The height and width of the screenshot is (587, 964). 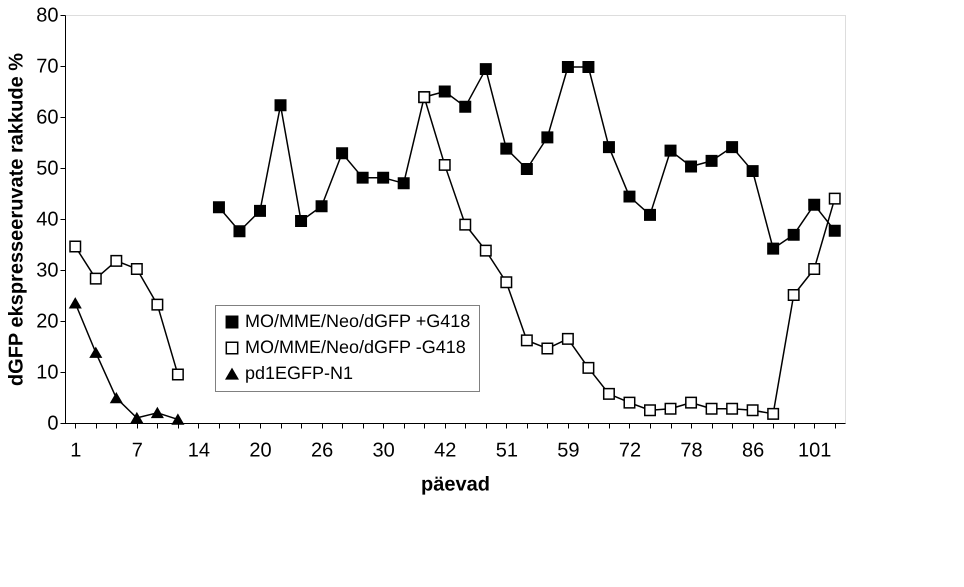 I want to click on x-tick-label: 86, so click(x=753, y=451).